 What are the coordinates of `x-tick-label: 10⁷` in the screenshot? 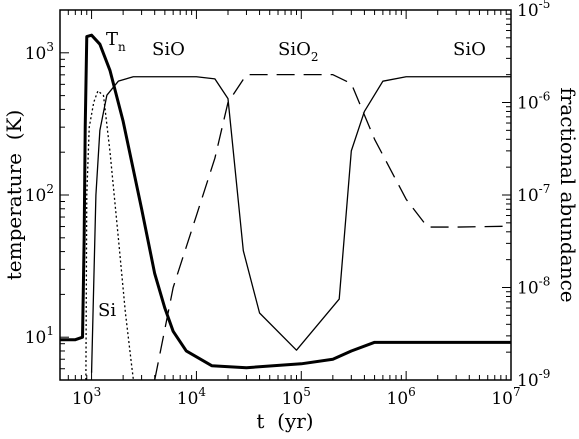 It's located at (505, 397).